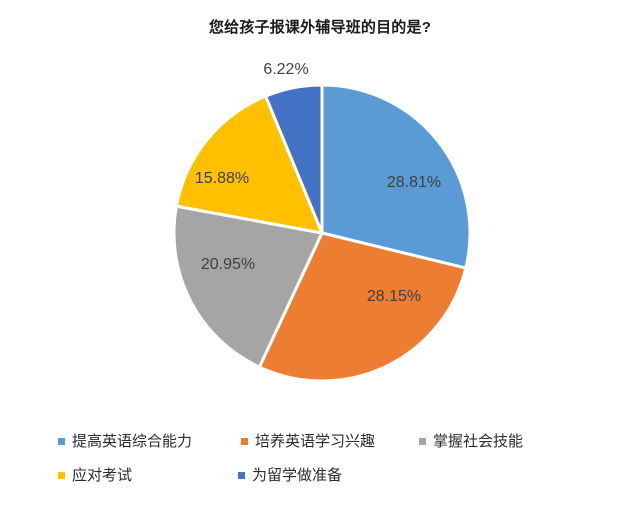  What do you see at coordinates (471, 441) in the screenshot?
I see `legend-item-zhangwo-shehui-jineng: 掌握社会技能` at bounding box center [471, 441].